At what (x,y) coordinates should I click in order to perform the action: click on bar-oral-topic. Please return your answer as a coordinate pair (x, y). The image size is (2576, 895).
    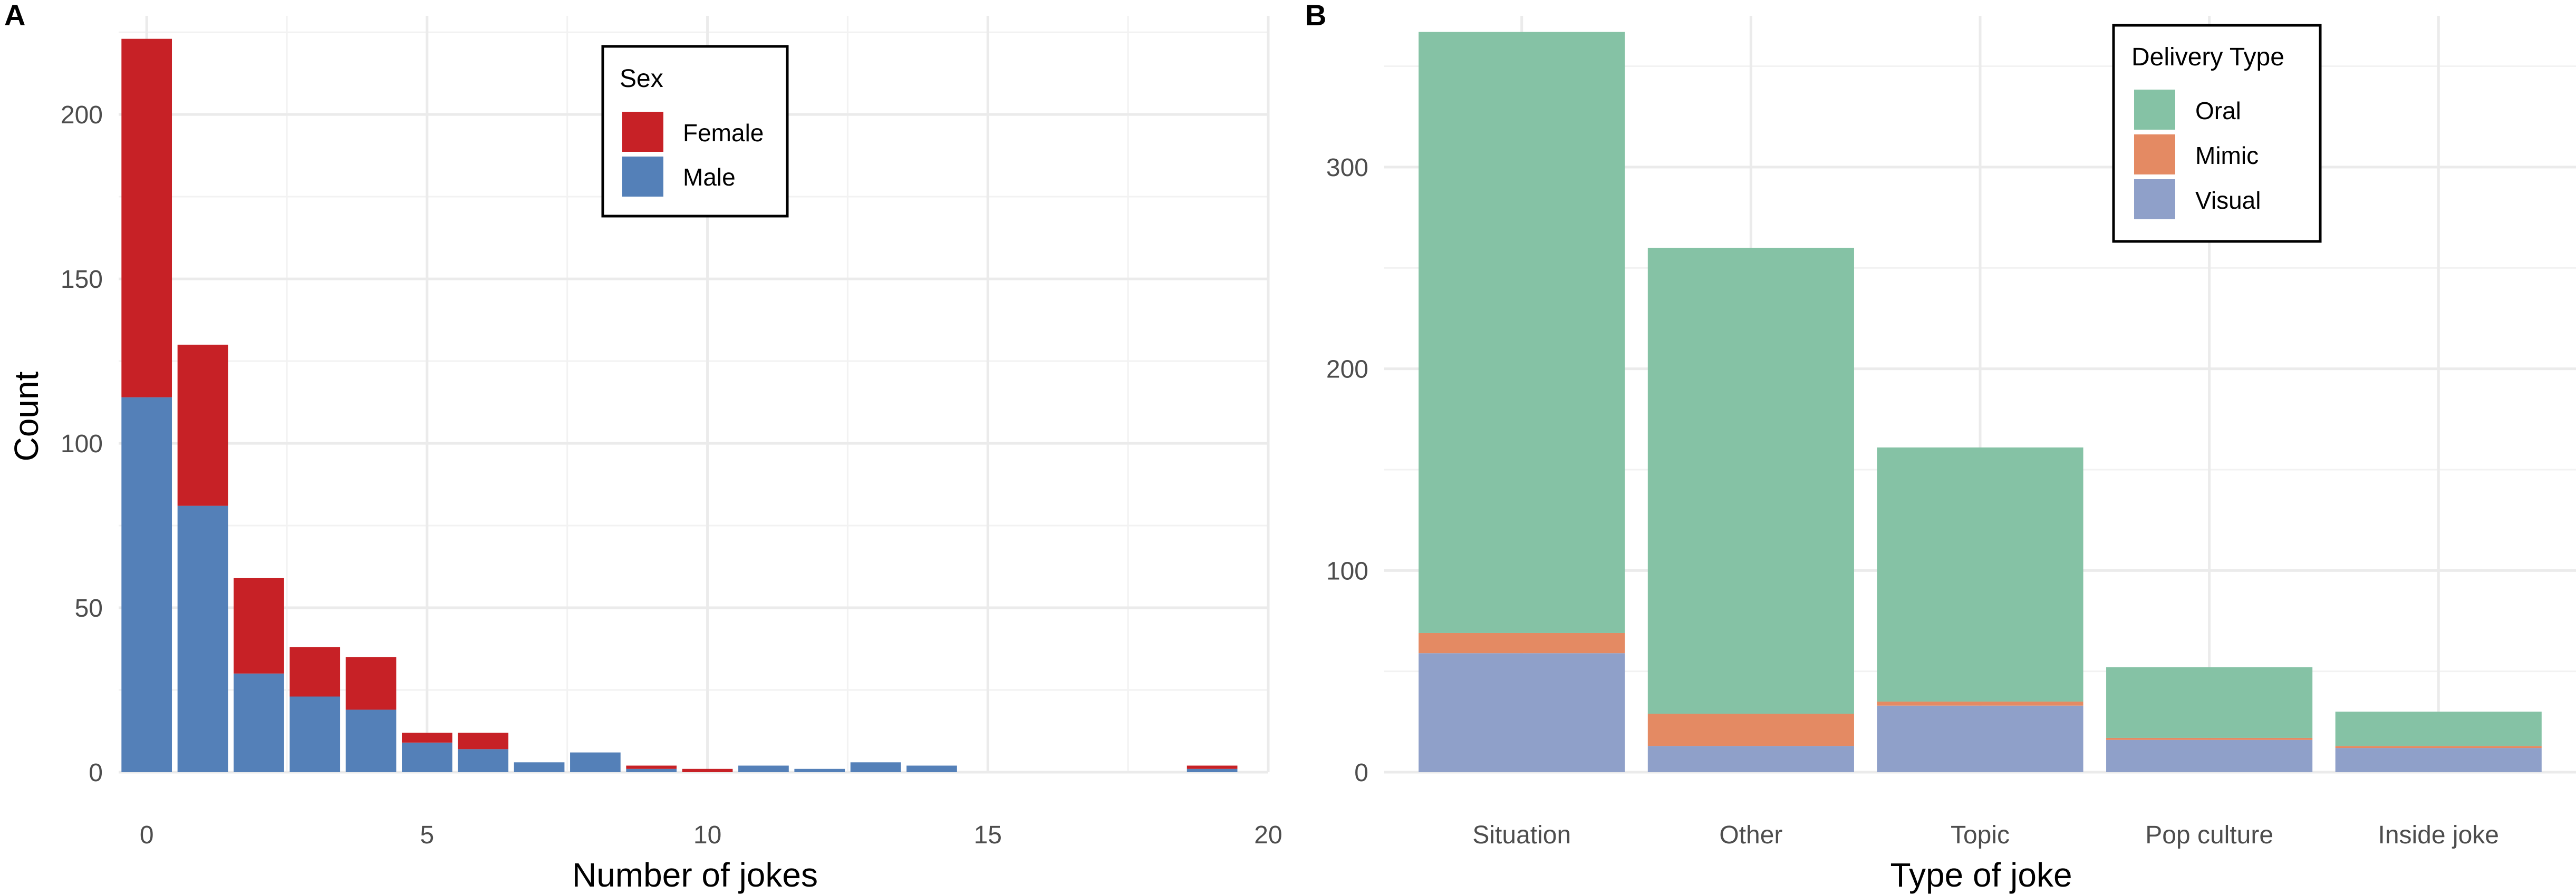
    Looking at the image, I should click on (1980, 574).